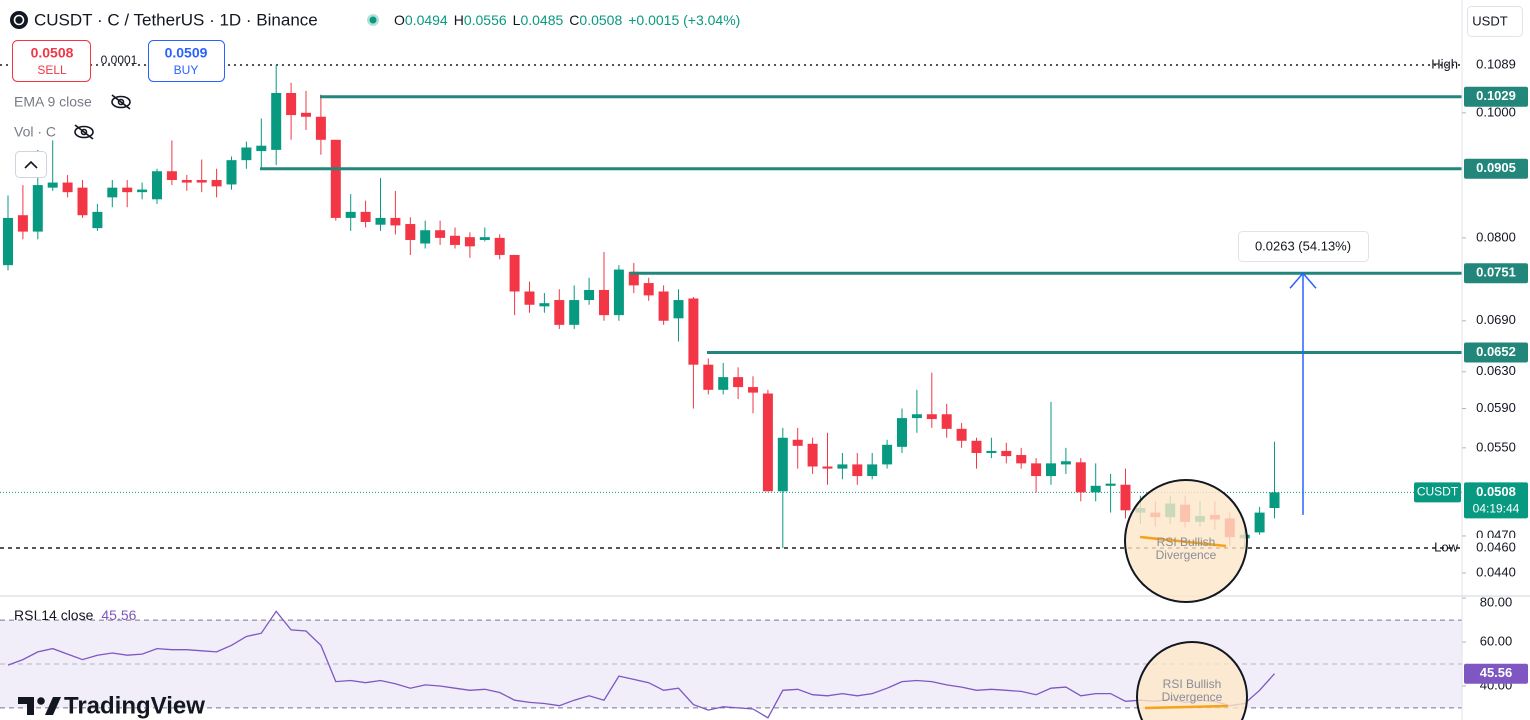 The image size is (1530, 720). I want to click on rsi-legend: RSI 14 close 45.56, so click(75, 615).